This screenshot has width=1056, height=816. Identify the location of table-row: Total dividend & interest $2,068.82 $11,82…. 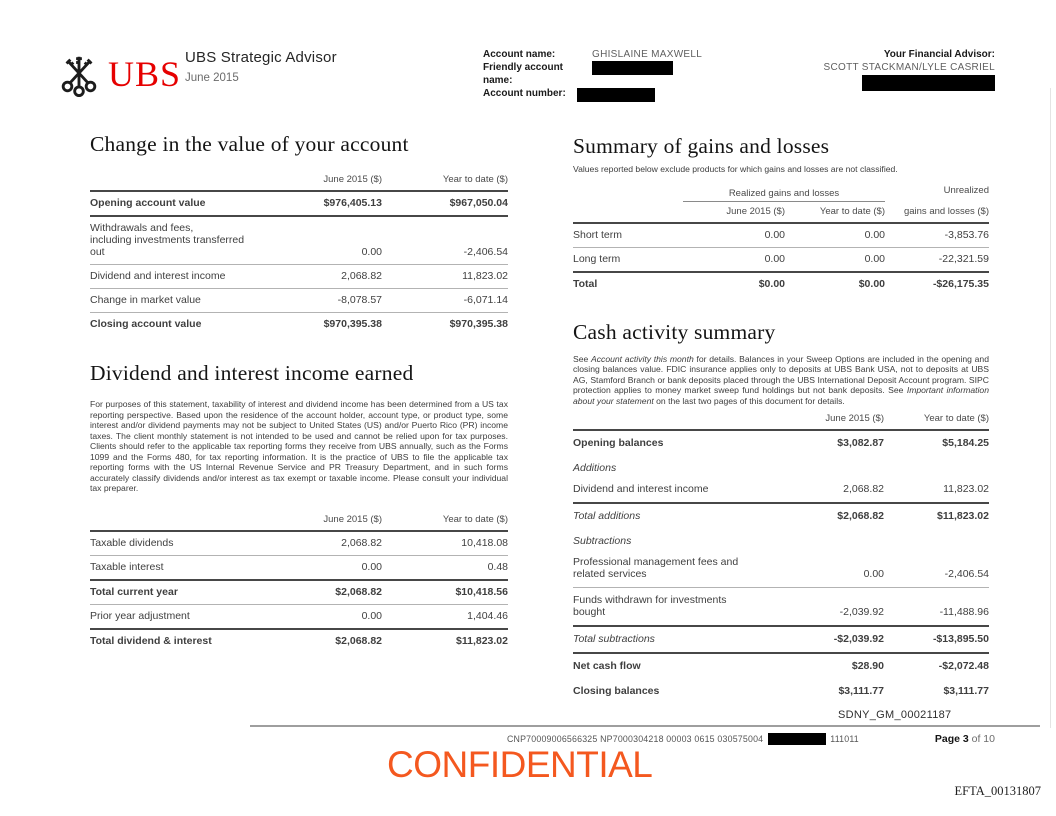
(299, 641).